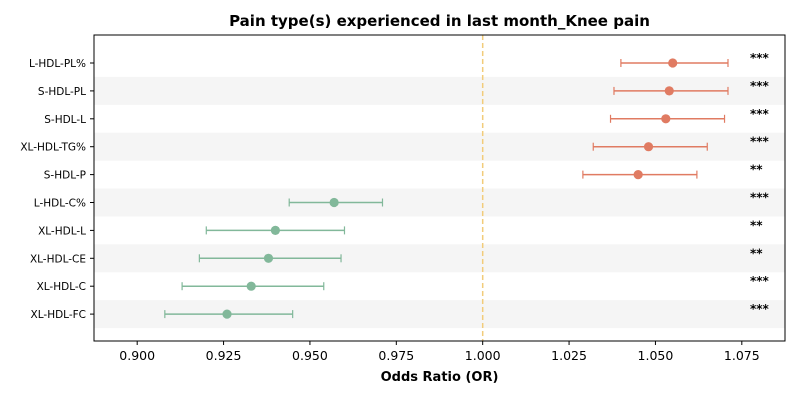 This screenshot has height=400, width=800. Describe the element at coordinates (61, 287) in the screenshot. I see `y-tick-label: XL-HDL-C` at that location.